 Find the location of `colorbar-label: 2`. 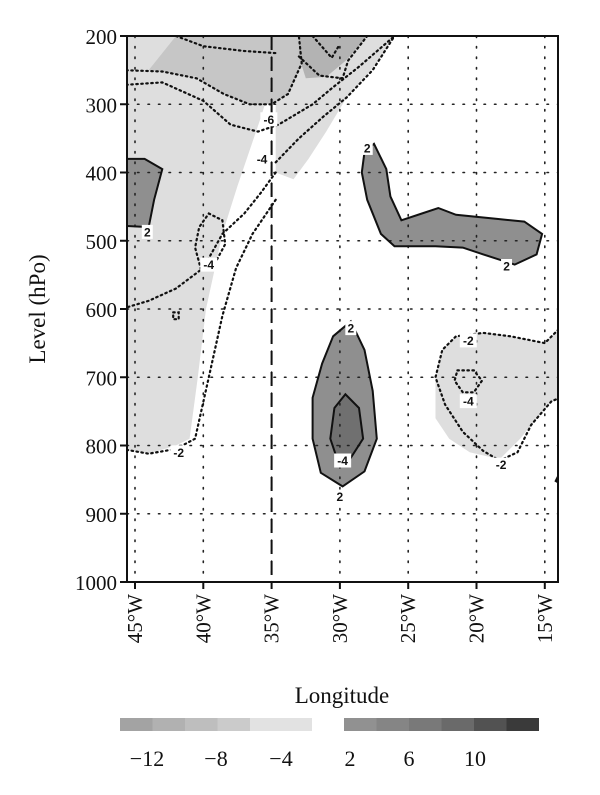

colorbar-label: 2 is located at coordinates (350, 758).